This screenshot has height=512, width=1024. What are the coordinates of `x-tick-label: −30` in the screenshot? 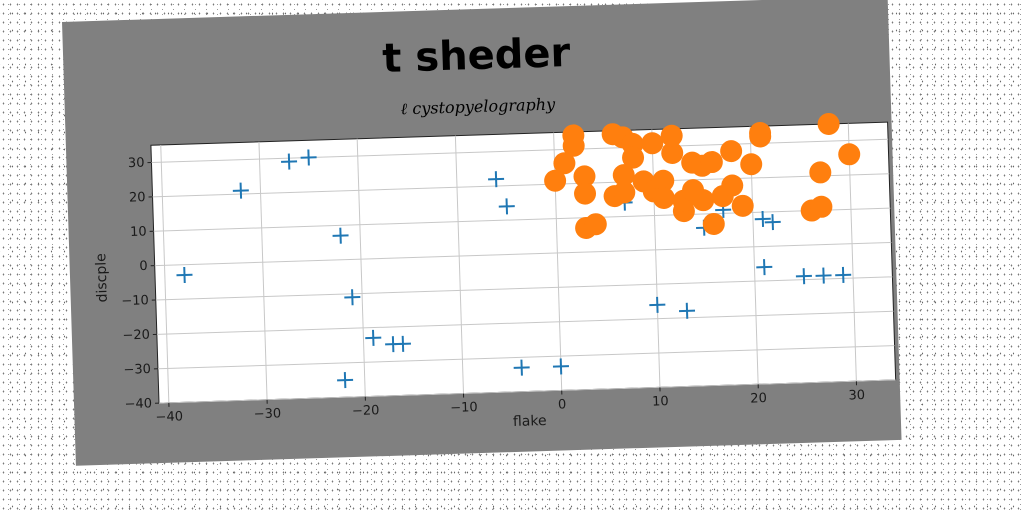 It's located at (268, 414).